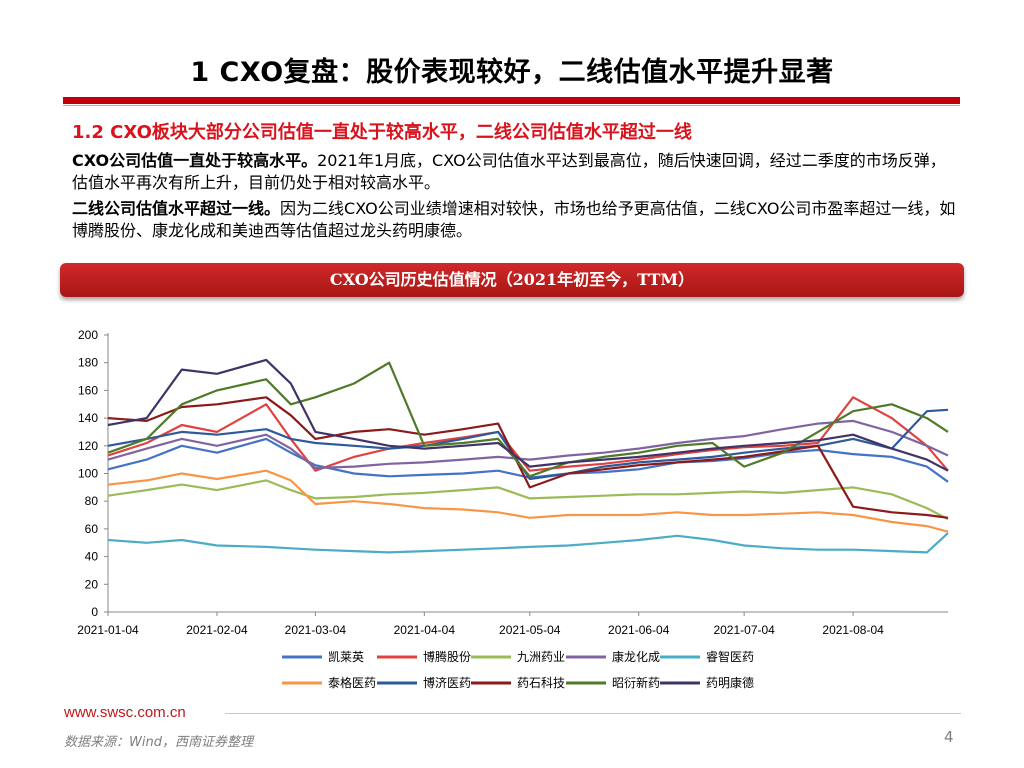  Describe the element at coordinates (425, 630) in the screenshot. I see `x-tick-label: 2021-04-04` at that location.